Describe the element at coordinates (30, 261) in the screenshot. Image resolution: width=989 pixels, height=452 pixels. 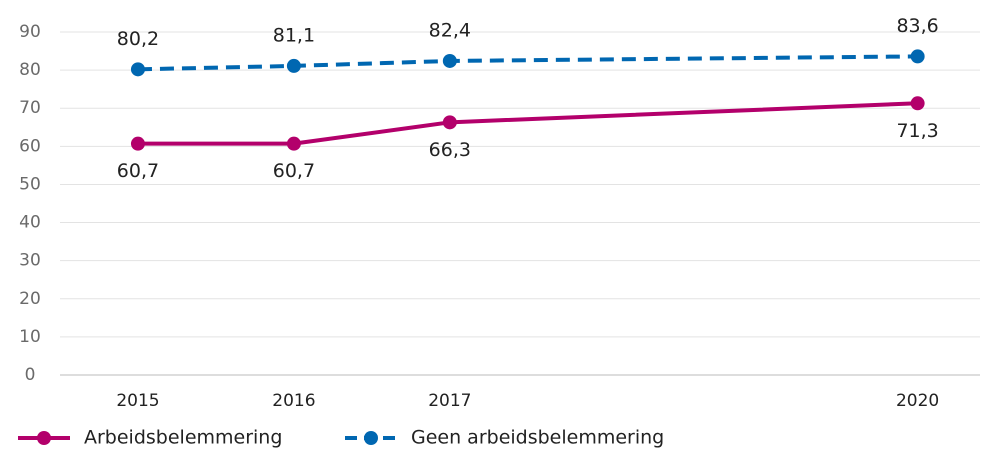
I see `y-tick-label: 30` at that location.